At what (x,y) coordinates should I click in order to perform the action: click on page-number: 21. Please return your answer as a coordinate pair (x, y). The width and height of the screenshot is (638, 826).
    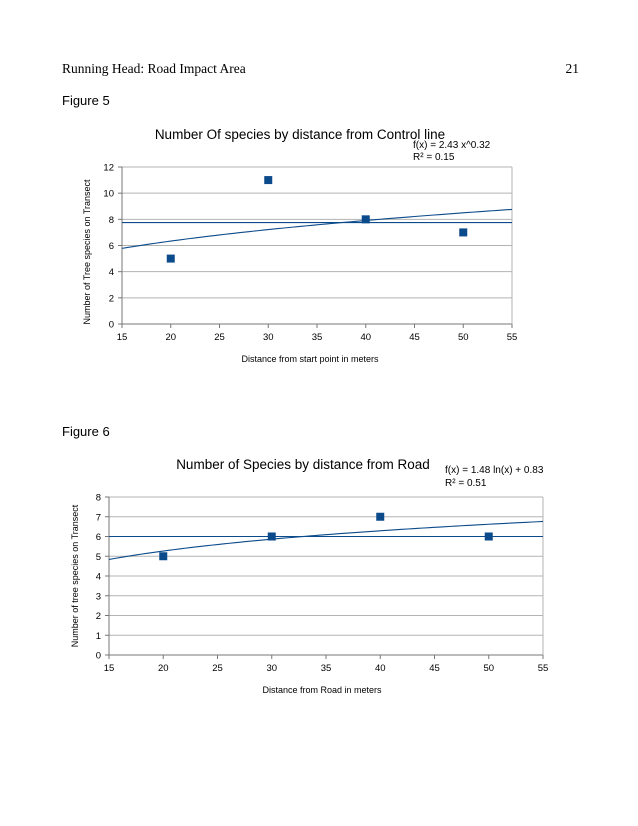
    Looking at the image, I should click on (572, 68).